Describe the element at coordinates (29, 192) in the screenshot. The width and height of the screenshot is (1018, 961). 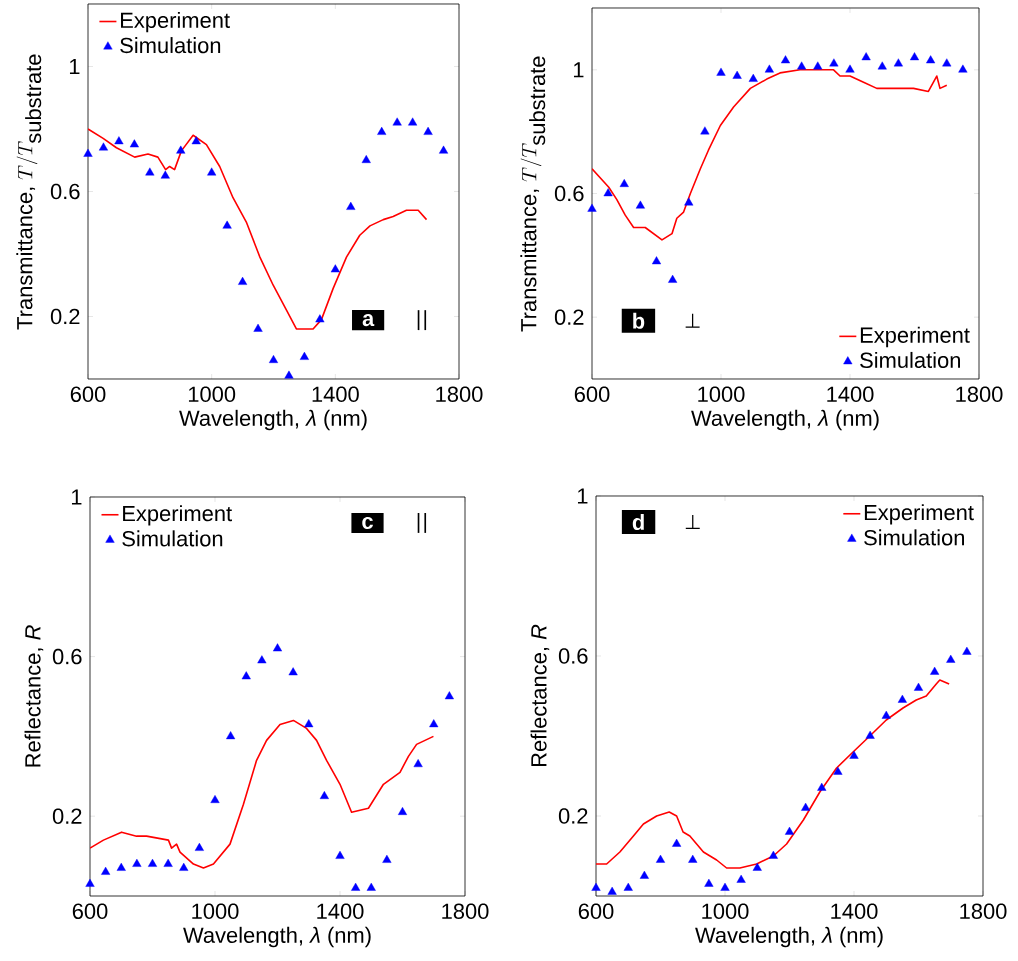
I see `y-axis-title: $\mbox{Transmittance, }T/T_{\mbox{substrate}}$` at that location.